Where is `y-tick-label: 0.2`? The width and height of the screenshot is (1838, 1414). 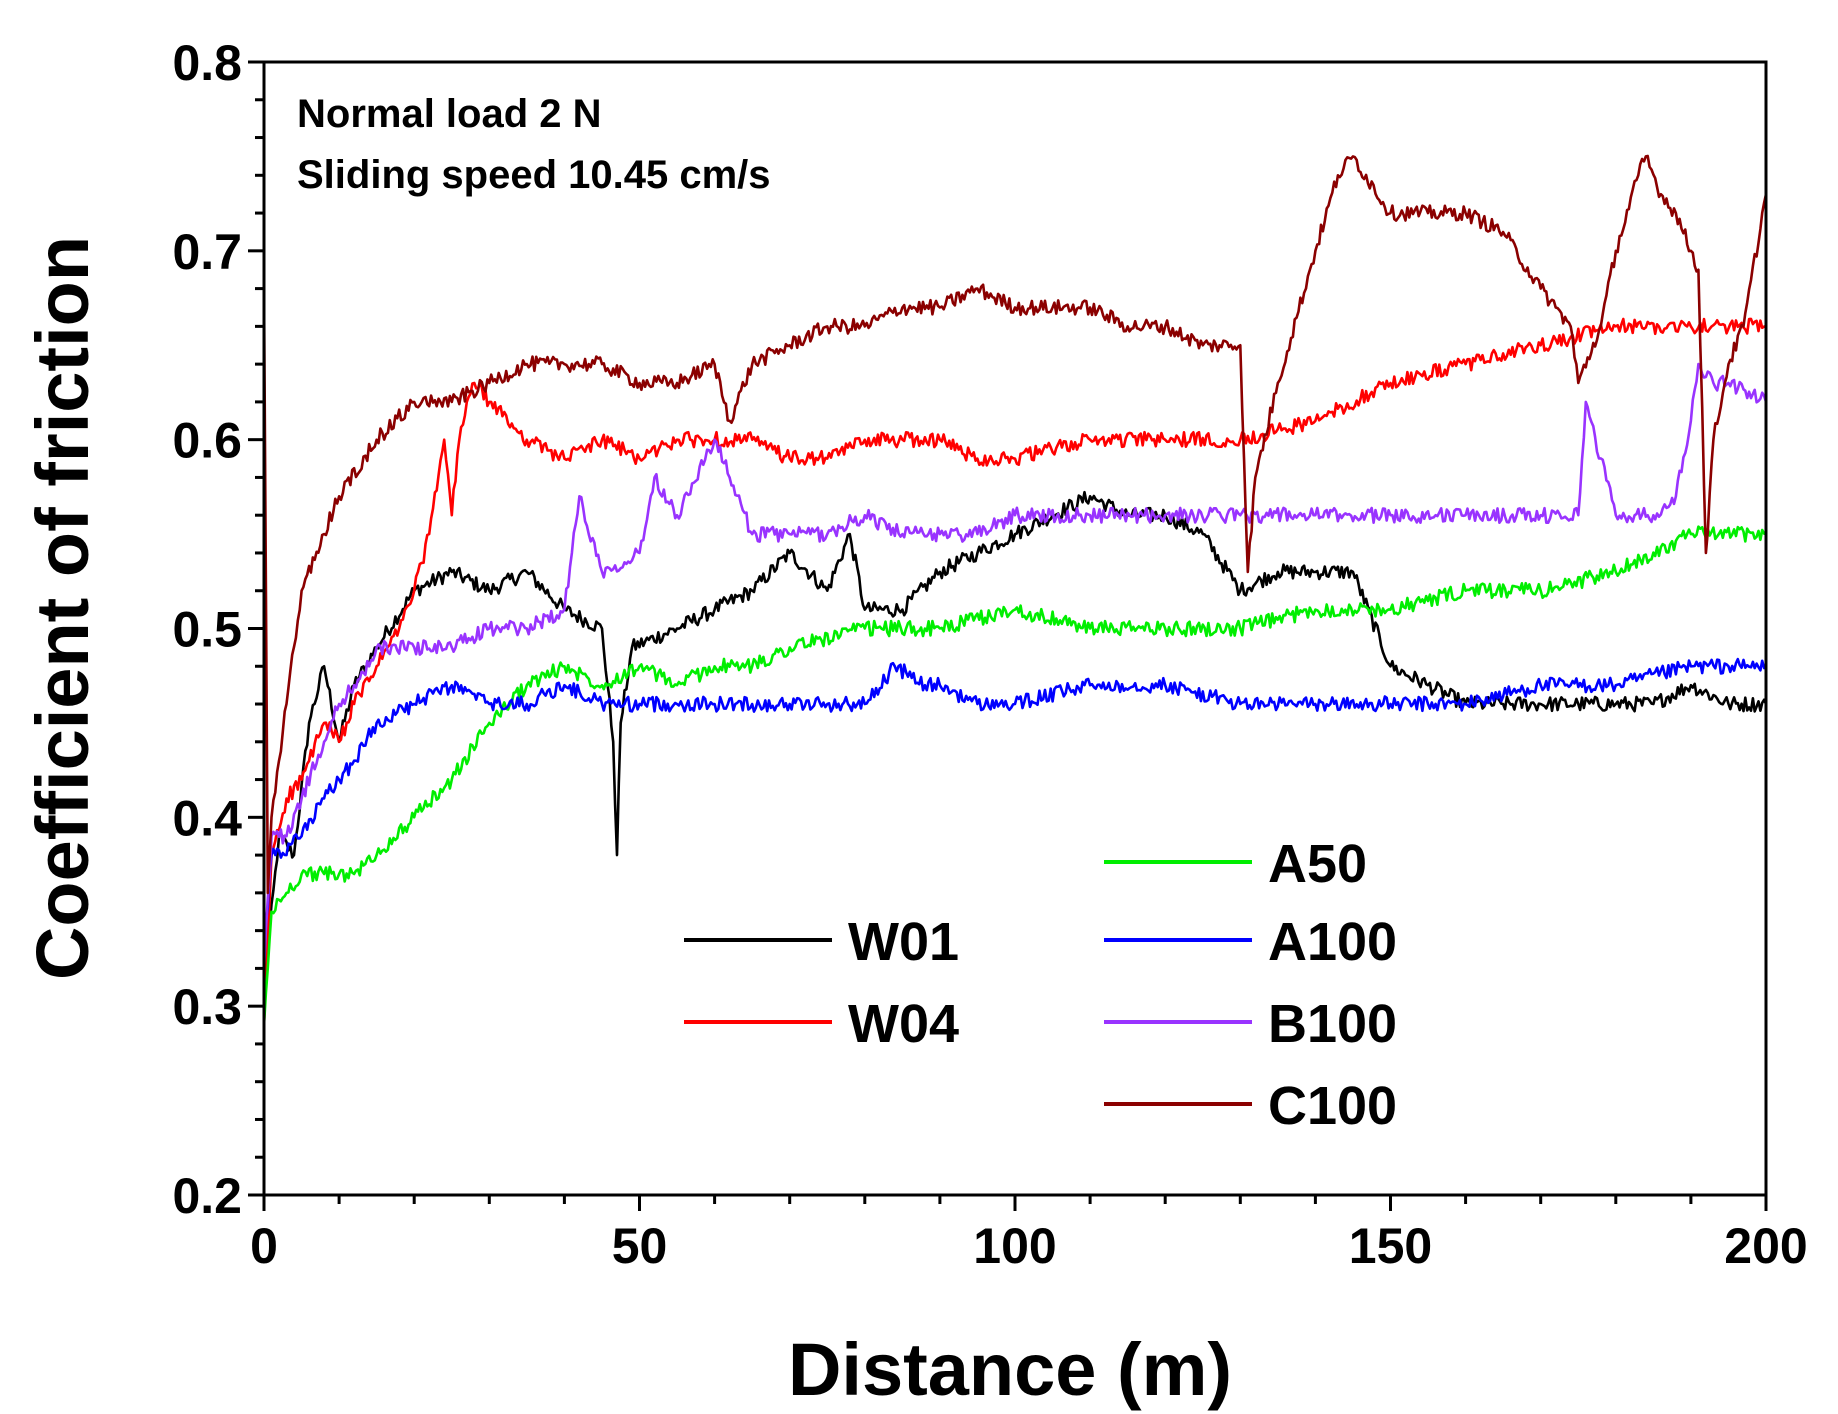
y-tick-label: 0.2 is located at coordinates (207, 1196).